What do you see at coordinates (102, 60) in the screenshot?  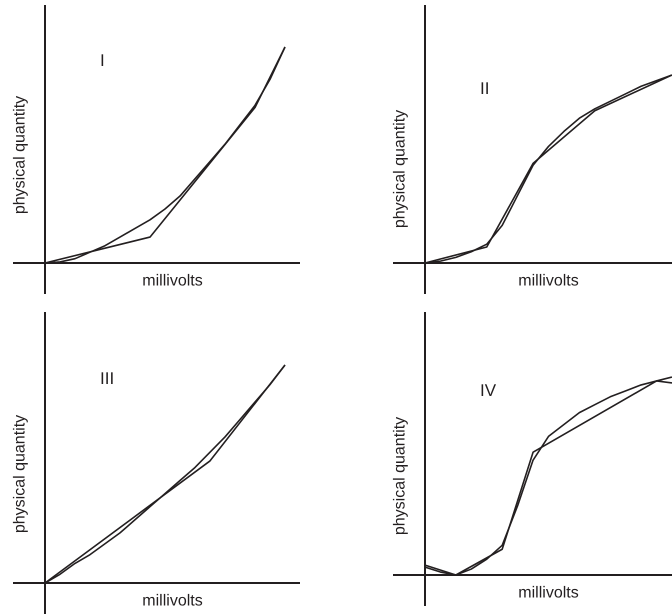 I see `chart-title: I` at bounding box center [102, 60].